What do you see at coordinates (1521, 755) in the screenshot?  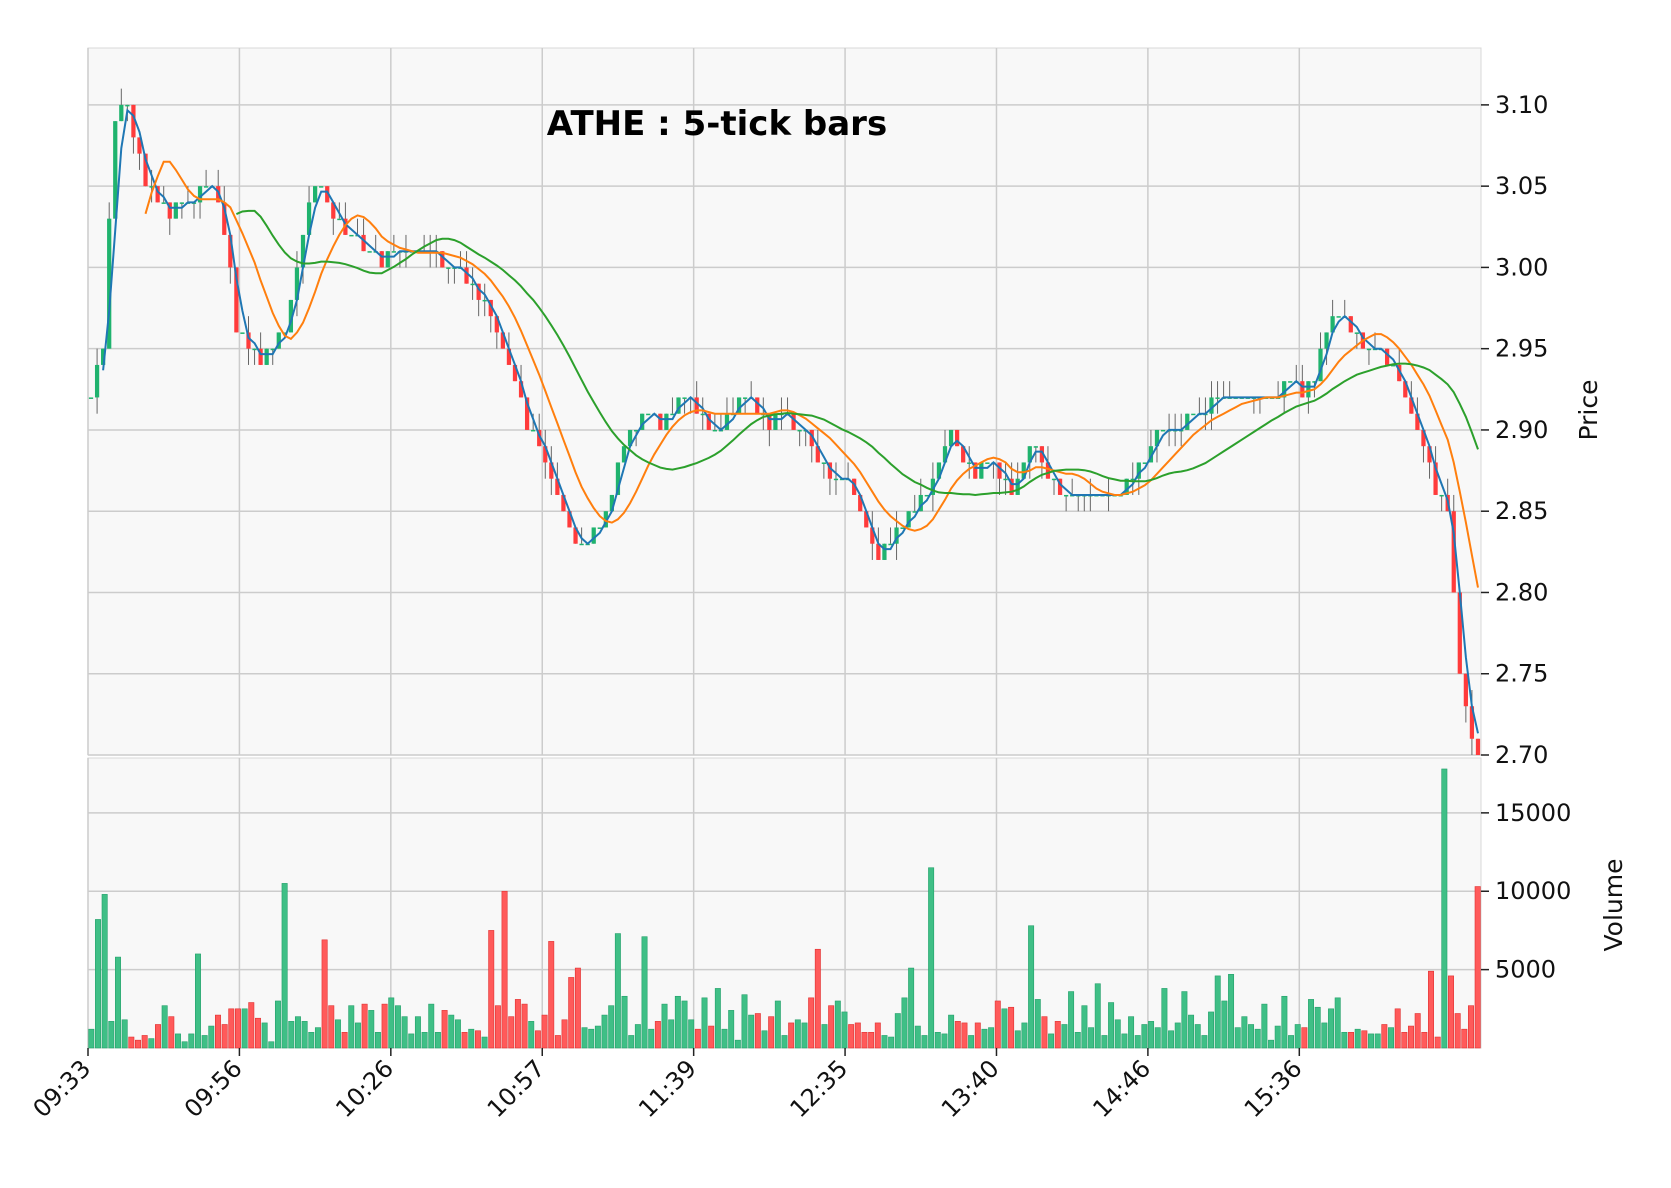 I see `price-tick-label: 2.70` at bounding box center [1521, 755].